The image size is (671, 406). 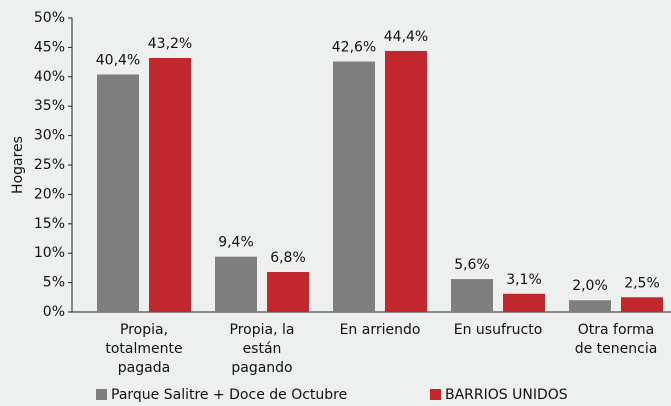 I want to click on data-label: 6,8%, so click(x=288, y=258).